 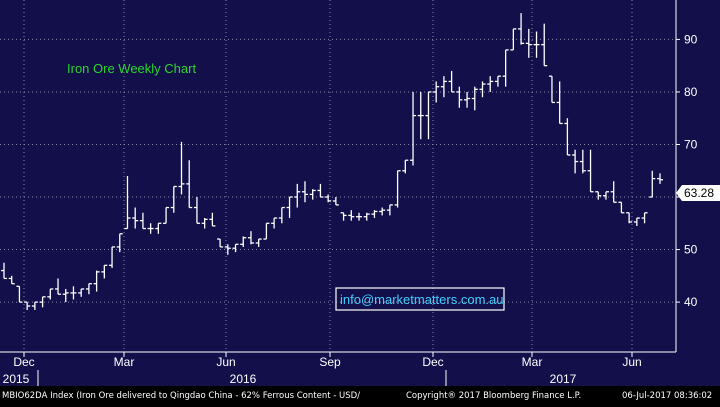 I want to click on x-axis-ticks: Dec Mar Jun Sep Dec Mar Jun 2015 2016 2017, so click(x=322, y=369).